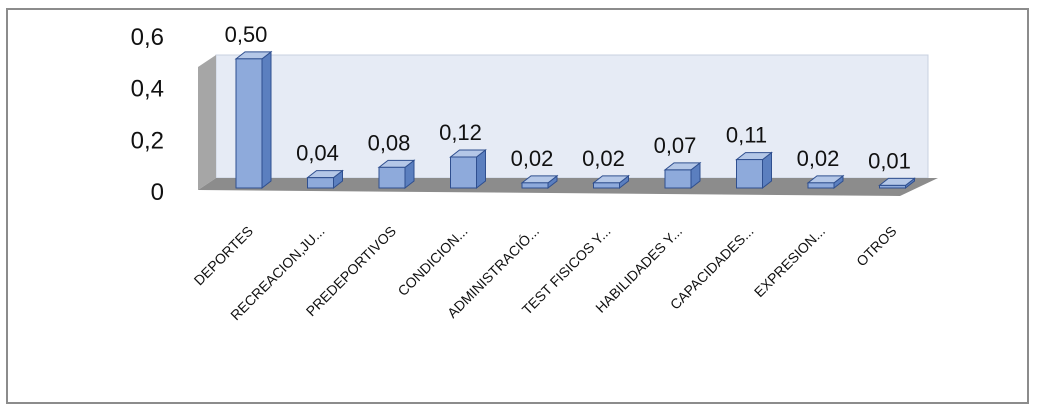 This screenshot has width=1039, height=408. Describe the element at coordinates (746, 135) in the screenshot. I see `value-label: 0,11` at that location.